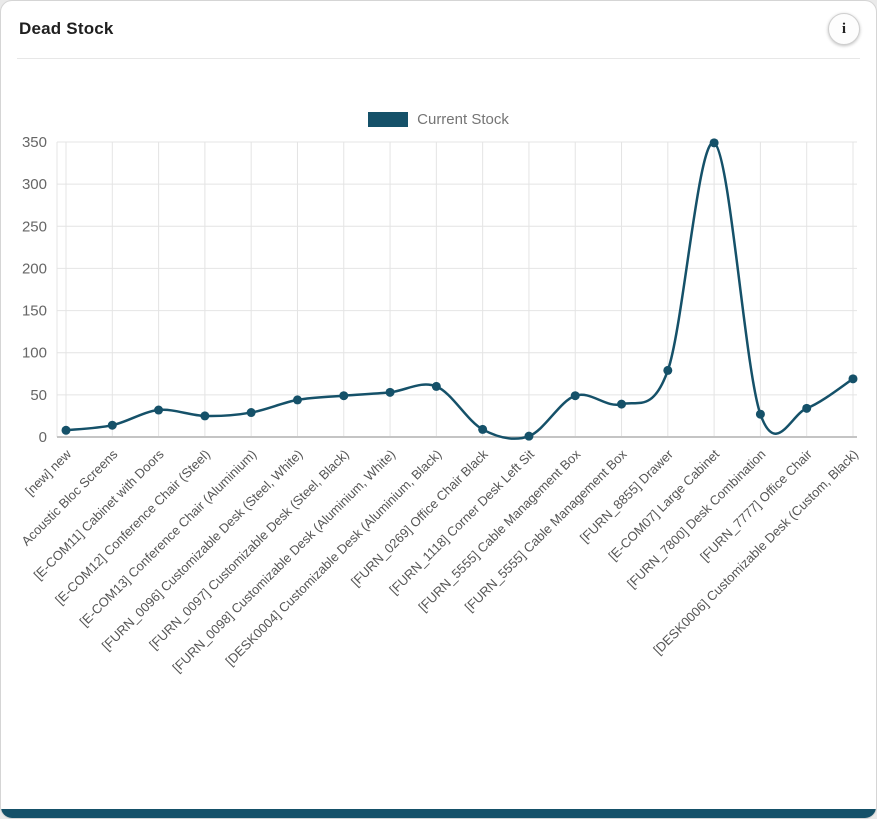 Image resolution: width=877 pixels, height=819 pixels. Describe the element at coordinates (463, 119) in the screenshot. I see `legend-label: Current Stock` at that location.